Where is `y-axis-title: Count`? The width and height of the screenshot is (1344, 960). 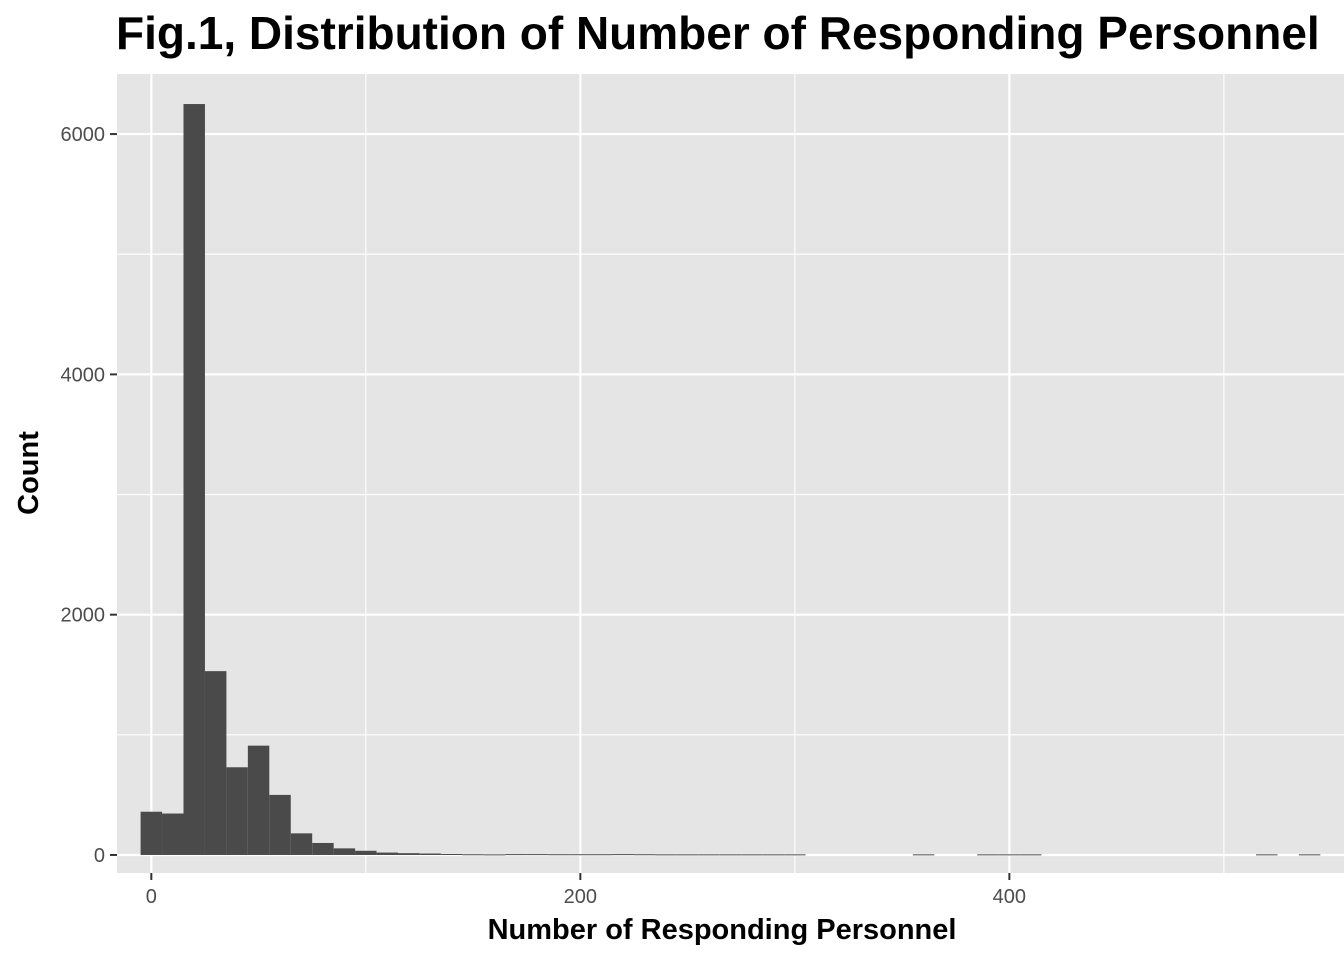 y-axis-title: Count is located at coordinates (29, 473).